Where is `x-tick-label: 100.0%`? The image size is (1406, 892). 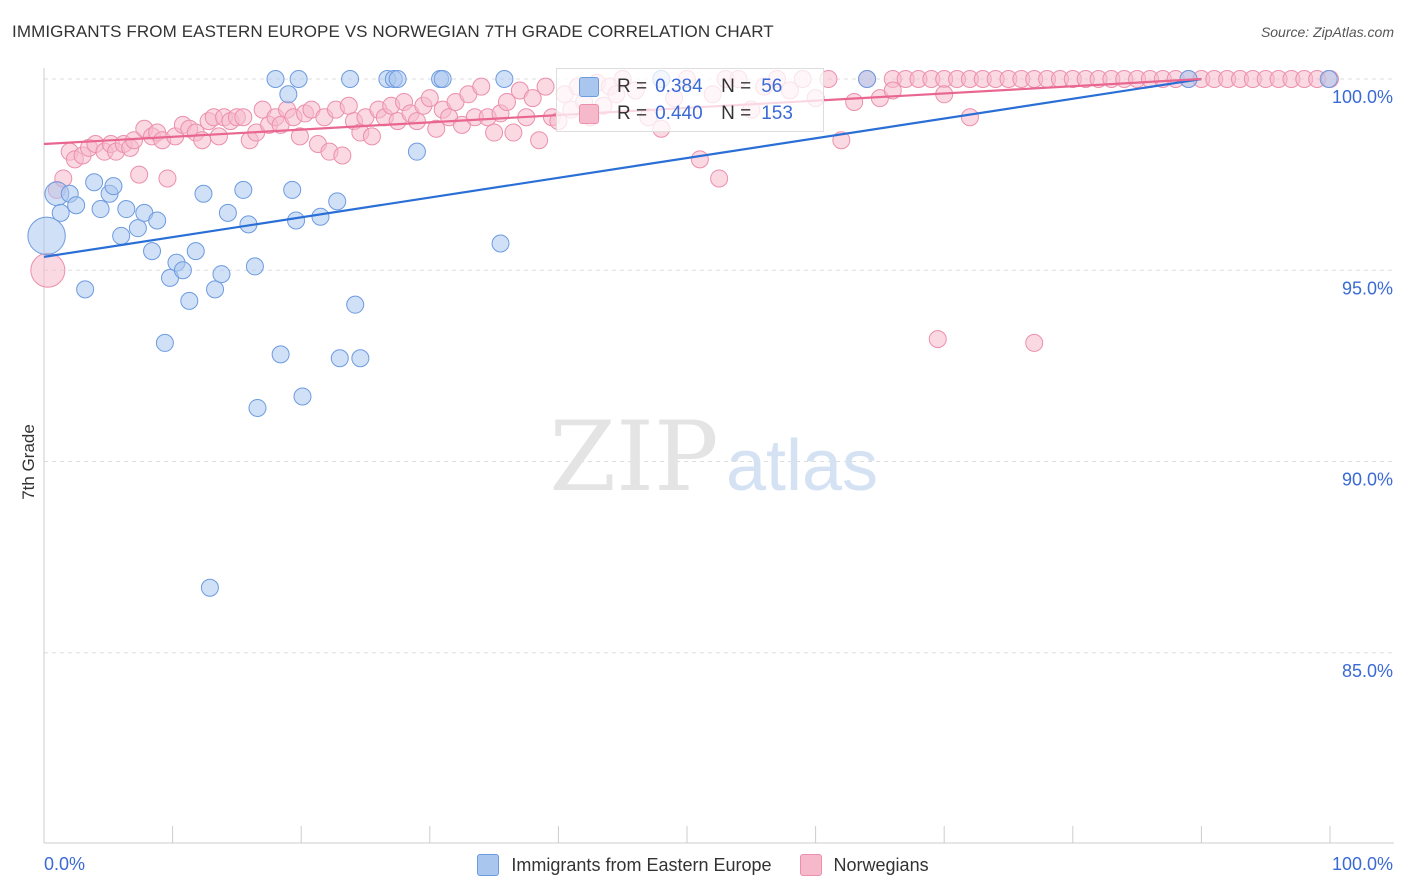 x-tick-label: 100.0% is located at coordinates (1362, 864).